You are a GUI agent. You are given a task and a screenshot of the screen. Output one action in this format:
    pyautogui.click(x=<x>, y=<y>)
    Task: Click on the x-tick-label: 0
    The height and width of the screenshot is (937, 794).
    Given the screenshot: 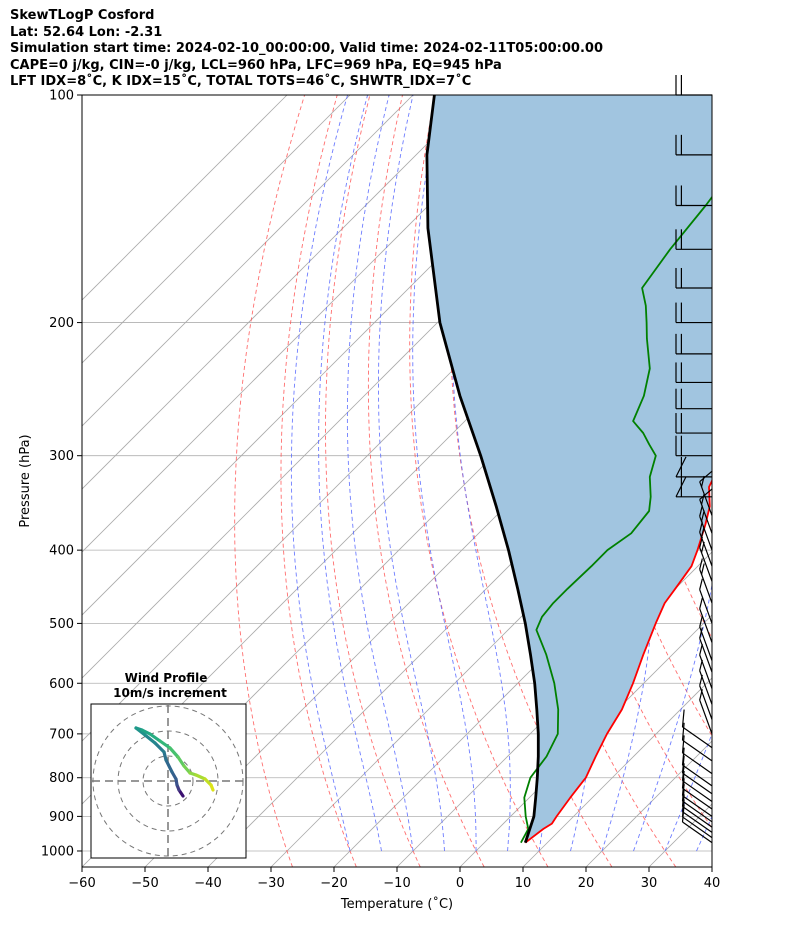 What is the action you would take?
    pyautogui.click(x=460, y=883)
    